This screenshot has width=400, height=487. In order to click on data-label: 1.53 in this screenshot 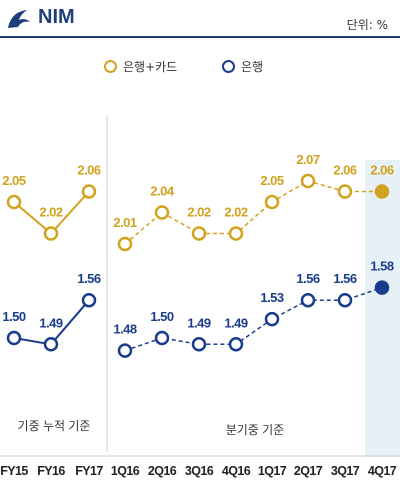, I will do `click(272, 297)`.